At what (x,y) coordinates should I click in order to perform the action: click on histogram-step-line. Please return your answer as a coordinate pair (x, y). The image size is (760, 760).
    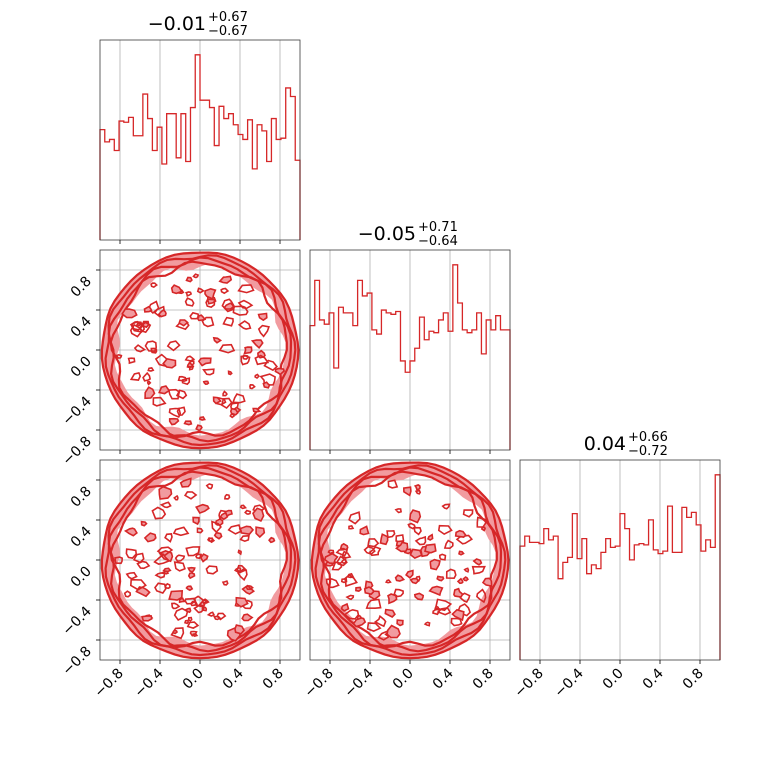
    Looking at the image, I should click on (410, 357).